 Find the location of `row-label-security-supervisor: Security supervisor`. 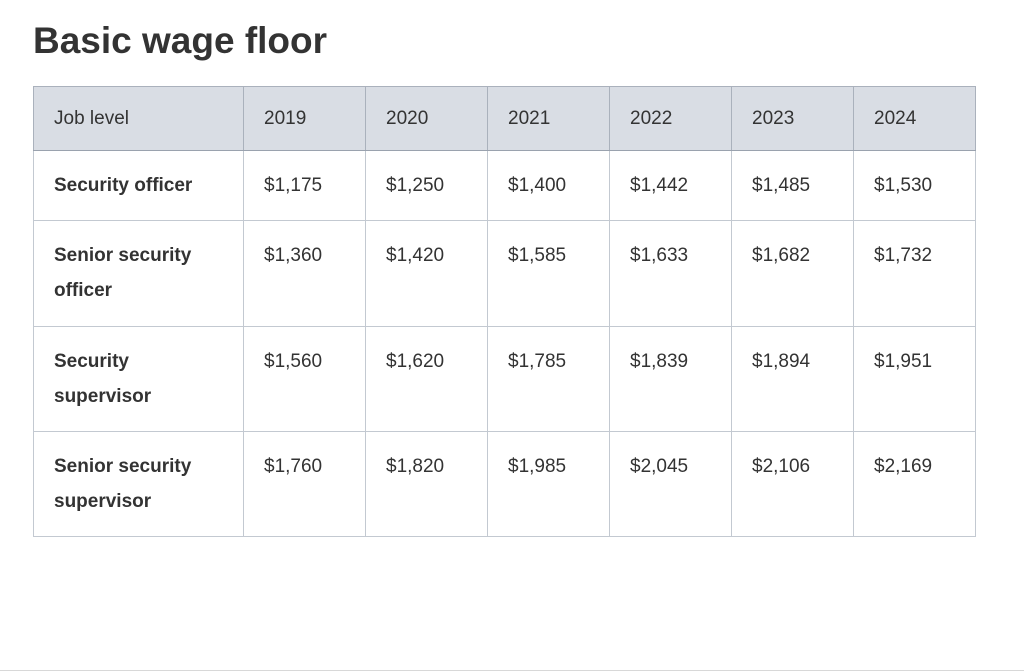

row-label-security-supervisor: Security supervisor is located at coordinates (138, 378).